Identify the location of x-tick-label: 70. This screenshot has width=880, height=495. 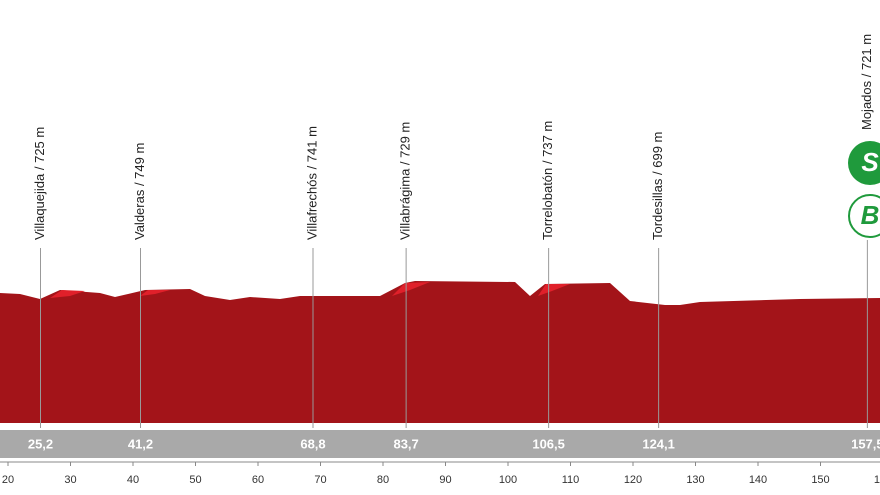
(320, 480).